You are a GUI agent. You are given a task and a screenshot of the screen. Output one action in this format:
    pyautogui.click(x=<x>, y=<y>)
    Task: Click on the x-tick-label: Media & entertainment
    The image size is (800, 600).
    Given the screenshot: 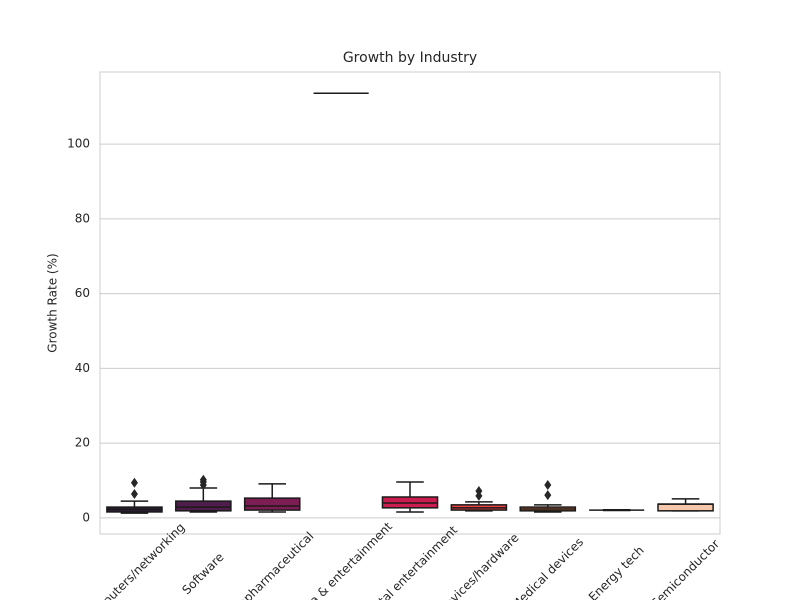 What is the action you would take?
    pyautogui.click(x=341, y=559)
    